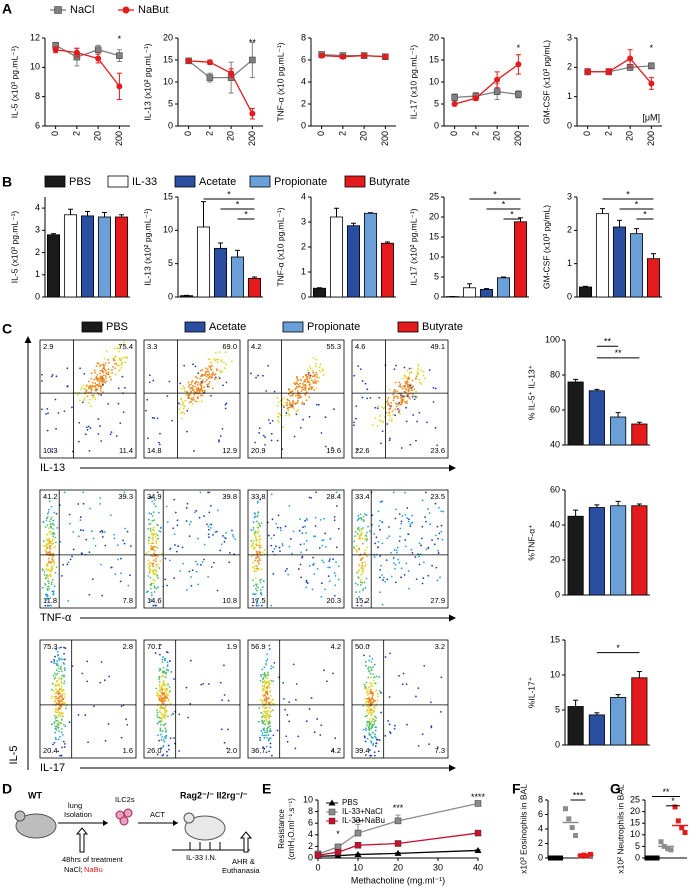  I want to click on y-axis-label: %TNF-α⁺, so click(531, 542).